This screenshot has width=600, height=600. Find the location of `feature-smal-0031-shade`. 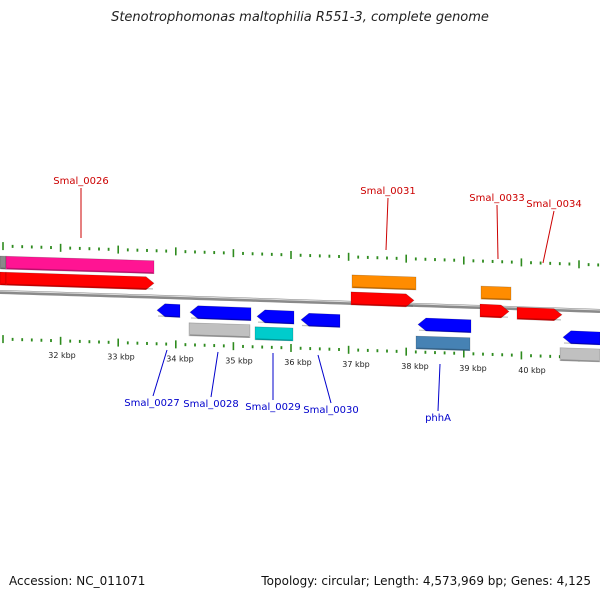

feature-smal-0031-shade is located at coordinates (382, 305).